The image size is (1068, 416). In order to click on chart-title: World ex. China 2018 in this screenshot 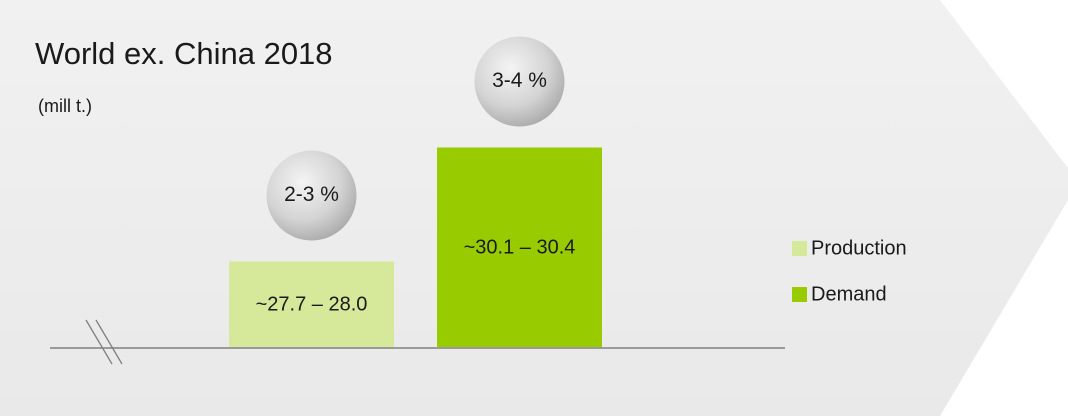, I will do `click(184, 53)`.